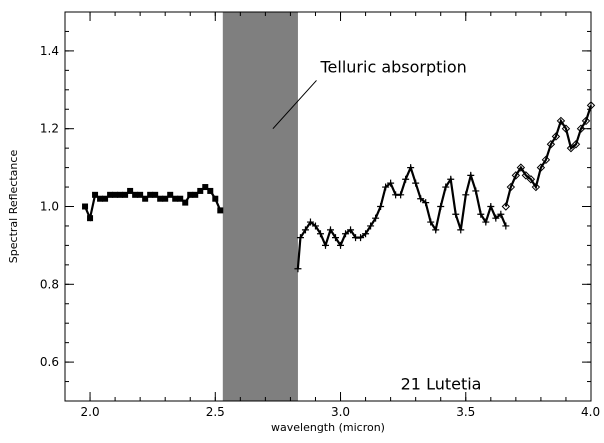 This screenshot has width=604, height=443. What do you see at coordinates (441, 383) in the screenshot?
I see `target-name-label: 21 Lutetia` at bounding box center [441, 383].